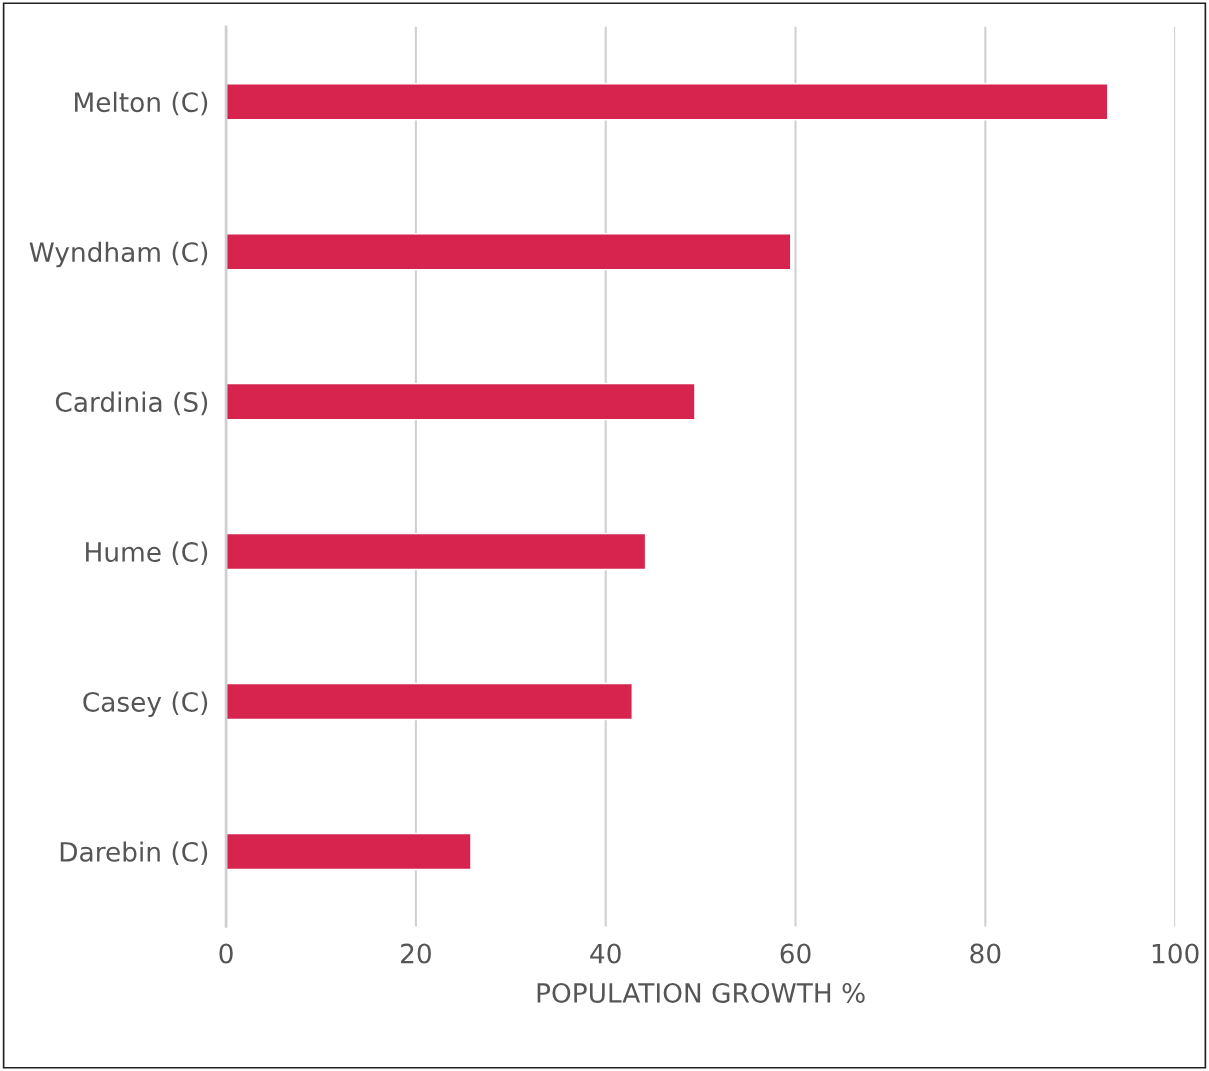 This screenshot has height=1071, width=1209. What do you see at coordinates (145, 704) in the screenshot?
I see `y-tick-label: Casey (C)` at bounding box center [145, 704].